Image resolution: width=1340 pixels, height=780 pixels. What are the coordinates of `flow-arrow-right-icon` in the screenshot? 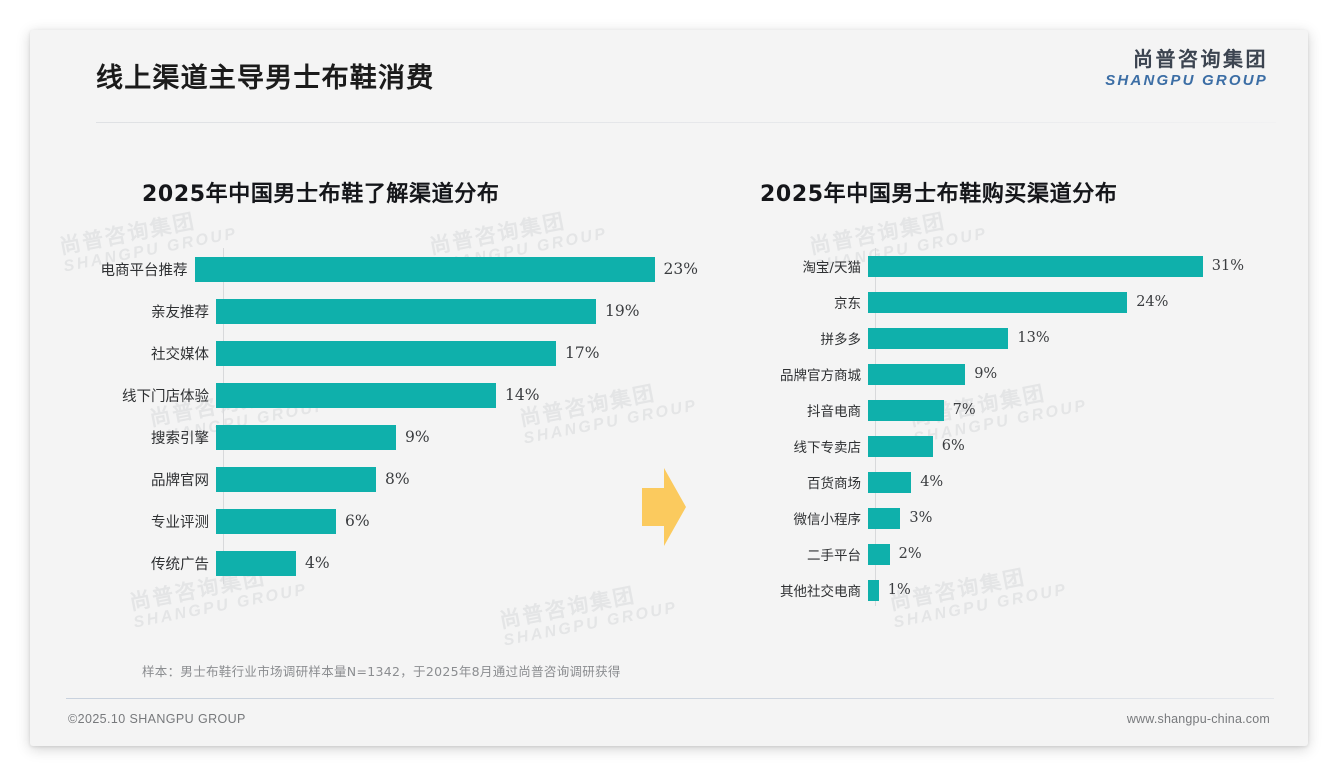 It's located at (664, 507).